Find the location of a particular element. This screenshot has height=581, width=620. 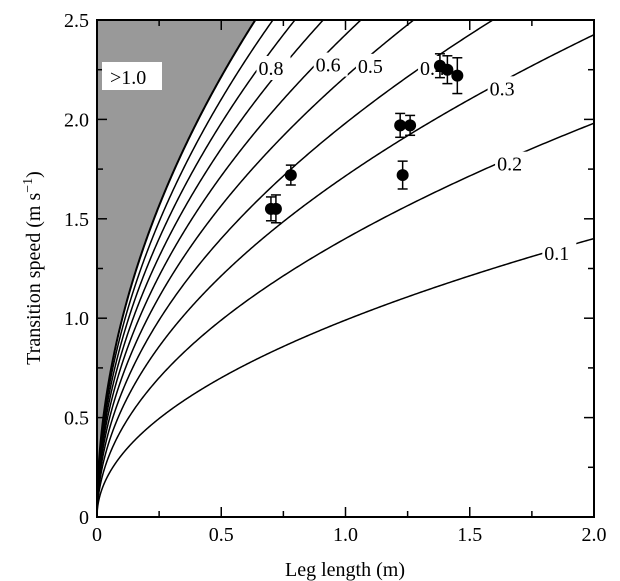

x-tick-label: 0 is located at coordinates (97, 535).